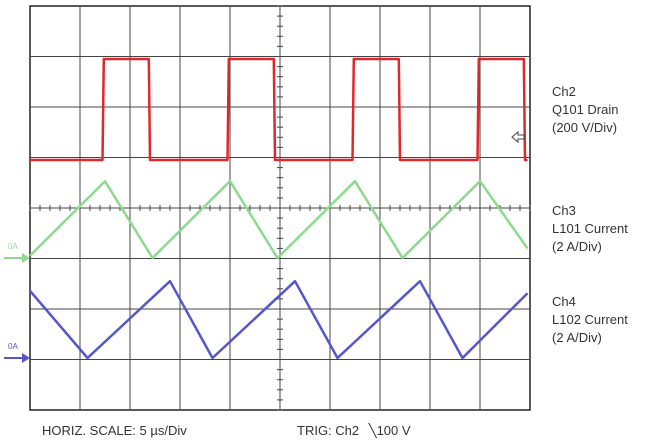  Describe the element at coordinates (518, 137) in the screenshot. I see `ch2-trigger-level-icon` at that location.